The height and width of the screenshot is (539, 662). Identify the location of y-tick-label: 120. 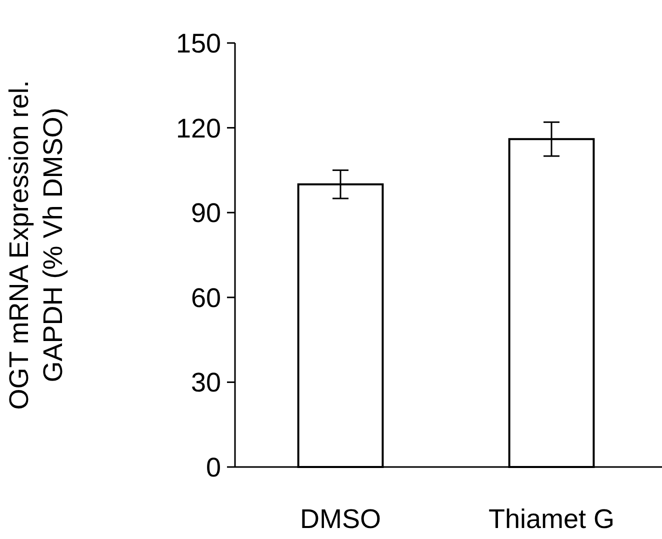
(198, 128).